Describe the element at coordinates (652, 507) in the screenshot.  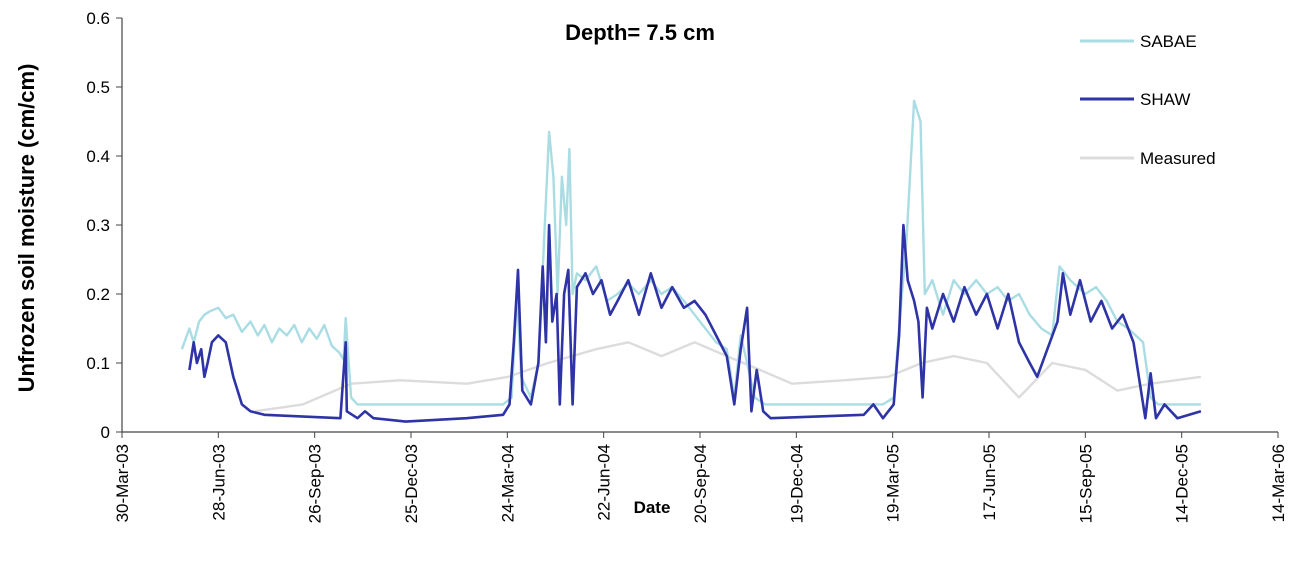
I see `x-axis-title: Date` at that location.